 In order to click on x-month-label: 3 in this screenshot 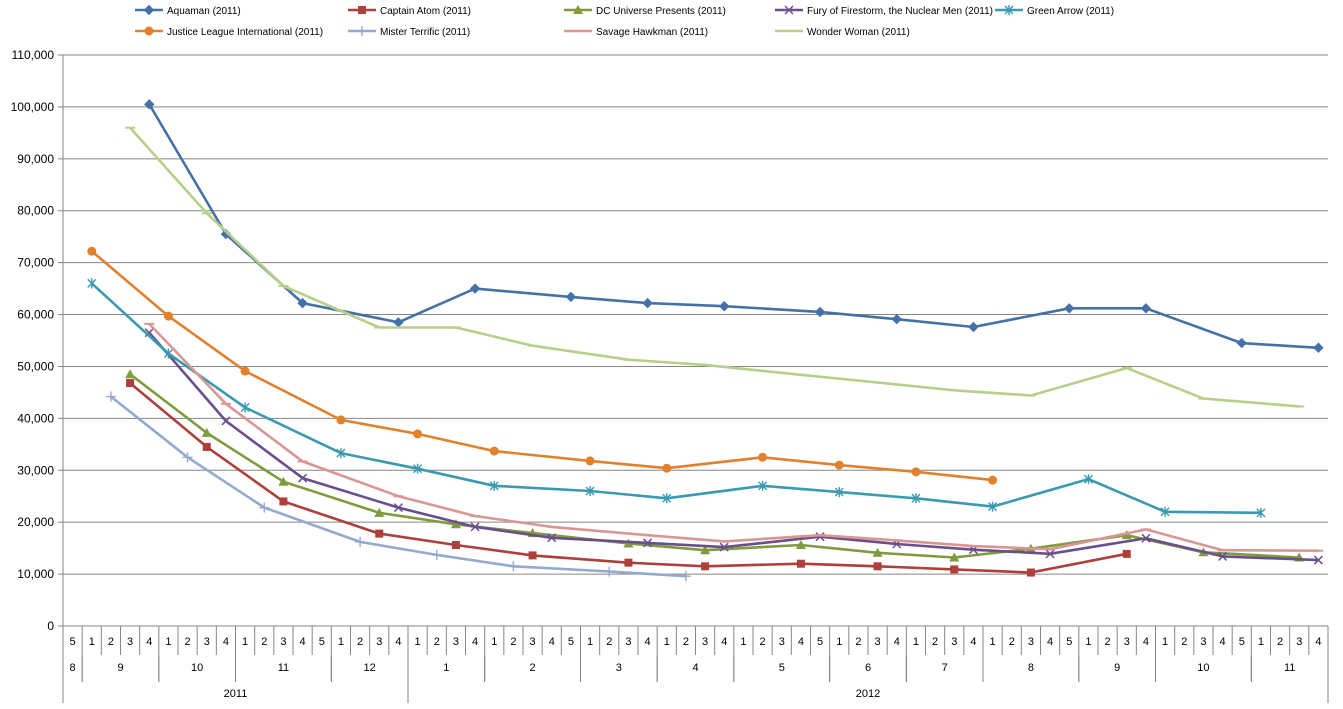, I will do `click(619, 668)`.